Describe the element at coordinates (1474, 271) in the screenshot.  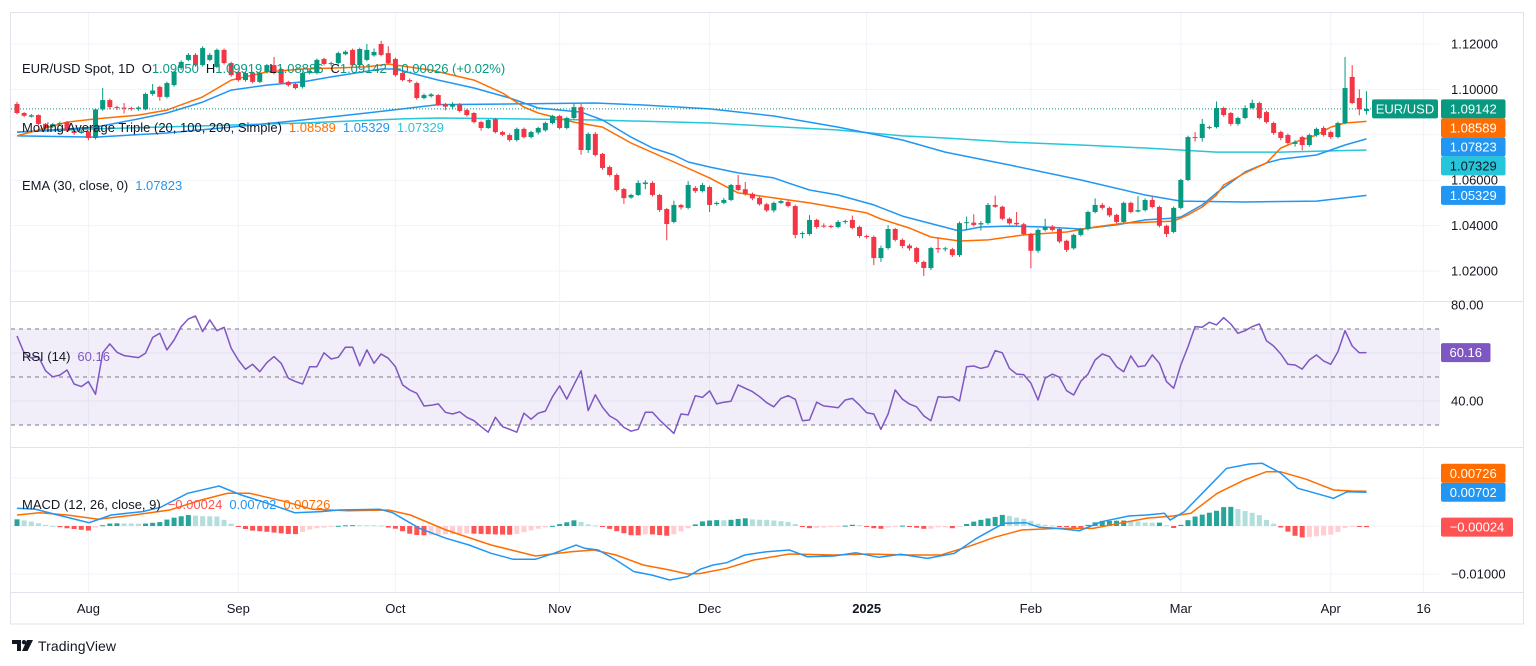
I see `price-axis-label: 1.02000` at that location.